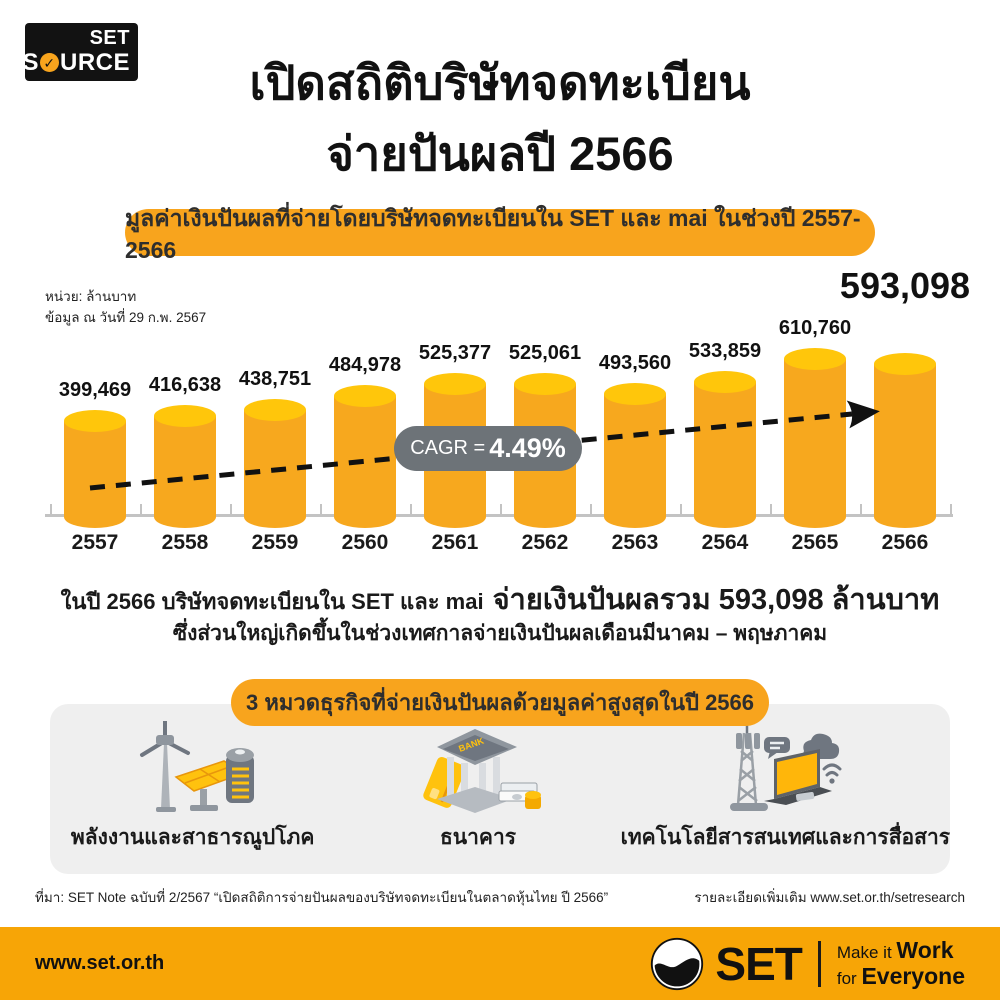 The image size is (1000, 1000). I want to click on sector-item-banking: BANK ธนาคาร, so click(477, 794).